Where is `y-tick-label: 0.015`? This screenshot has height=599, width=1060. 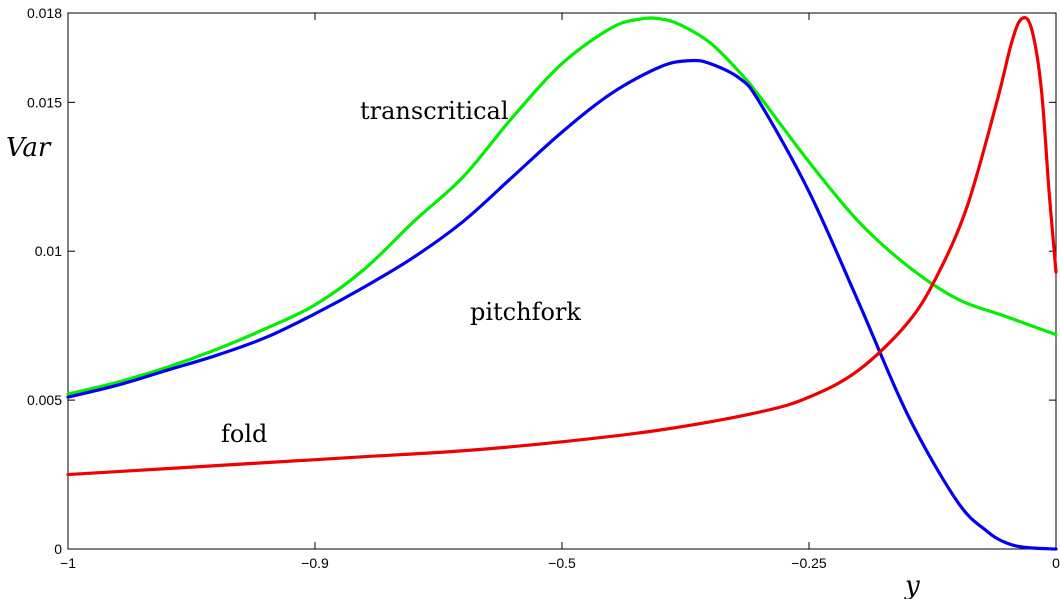 y-tick-label: 0.015 is located at coordinates (44, 102).